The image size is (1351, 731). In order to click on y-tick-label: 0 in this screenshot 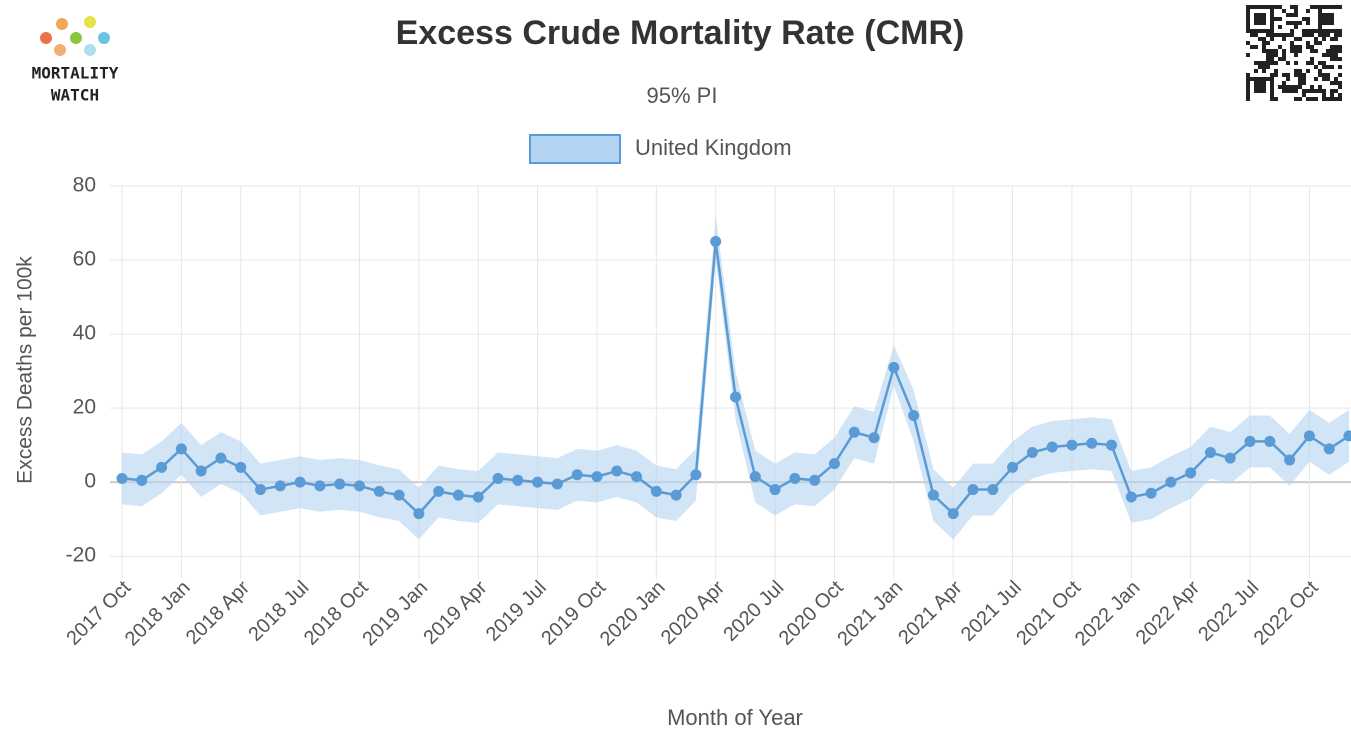, I will do `click(90, 481)`.